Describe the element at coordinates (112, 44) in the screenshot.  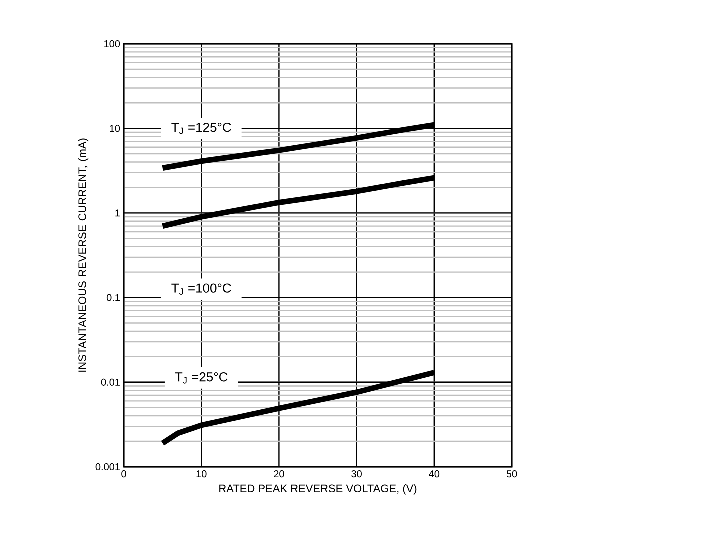
I see `y-tick-label: 100` at that location.